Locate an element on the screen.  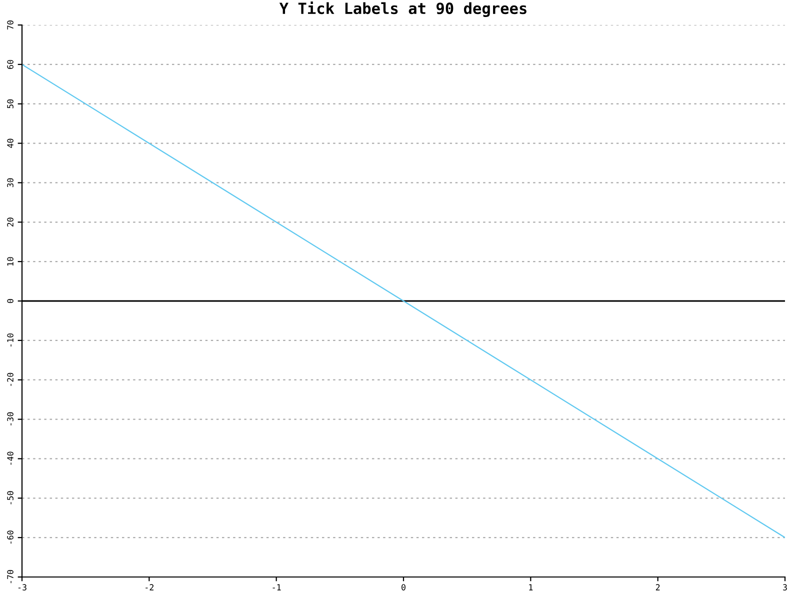
chart-title: Y Tick Labels at 90 degrees is located at coordinates (402, 9).